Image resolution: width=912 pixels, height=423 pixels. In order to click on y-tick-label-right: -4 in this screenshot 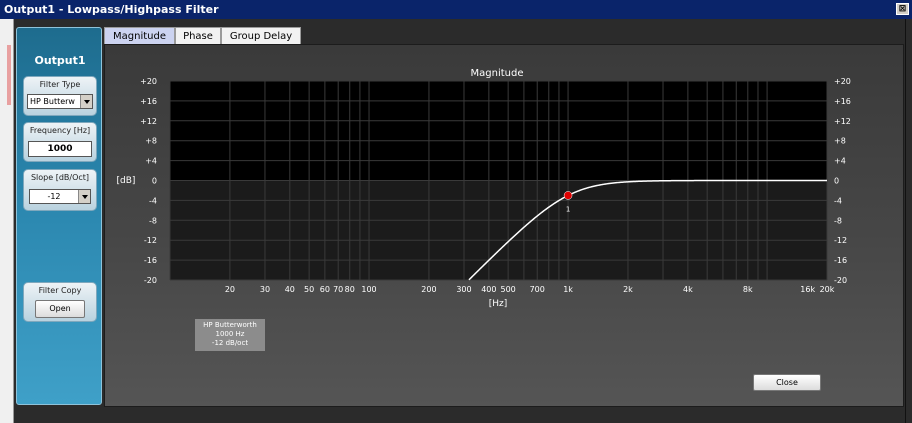, I will do `click(838, 200)`.